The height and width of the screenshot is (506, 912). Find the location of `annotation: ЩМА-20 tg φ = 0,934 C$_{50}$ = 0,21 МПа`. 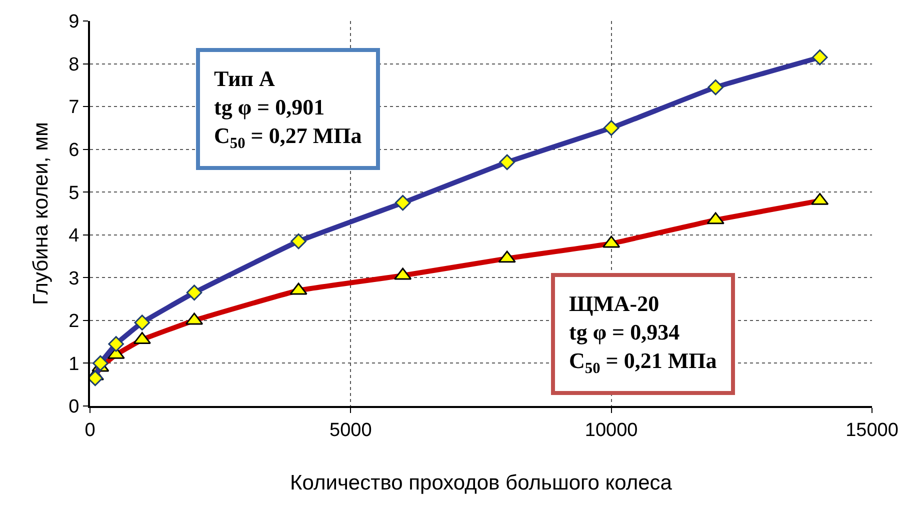

annotation: ЩМА-20 tg φ = 0,934 C$_{50}$ = 0,21 МПа is located at coordinates (643, 334).